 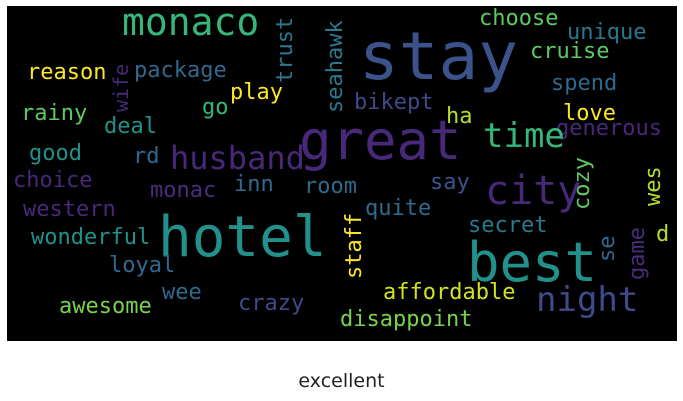 I want to click on word-night: night, so click(x=587, y=300).